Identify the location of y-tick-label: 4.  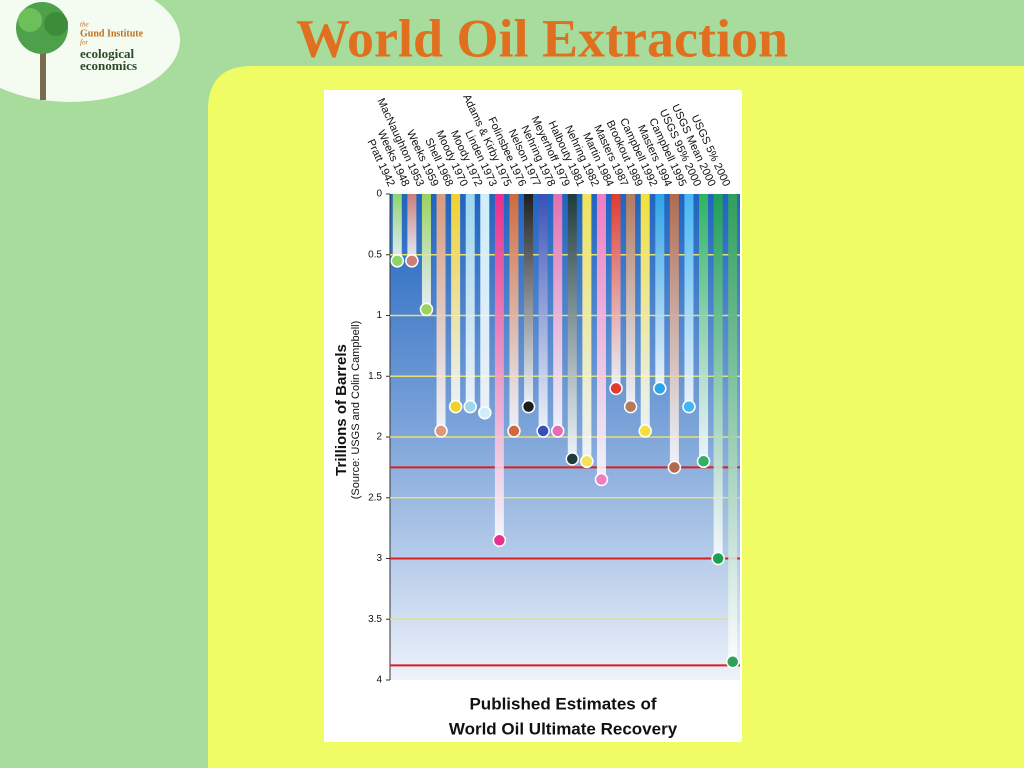
(379, 680).